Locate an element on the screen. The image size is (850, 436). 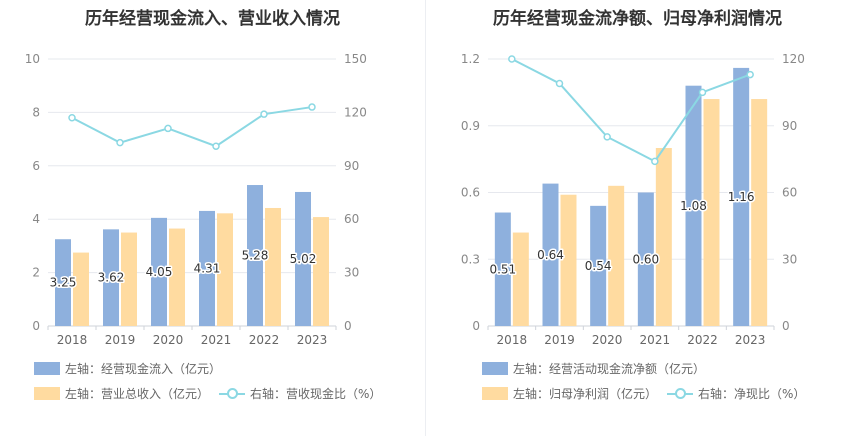
legend-label: 左轴：归母净利润（亿元） is located at coordinates (585, 394).